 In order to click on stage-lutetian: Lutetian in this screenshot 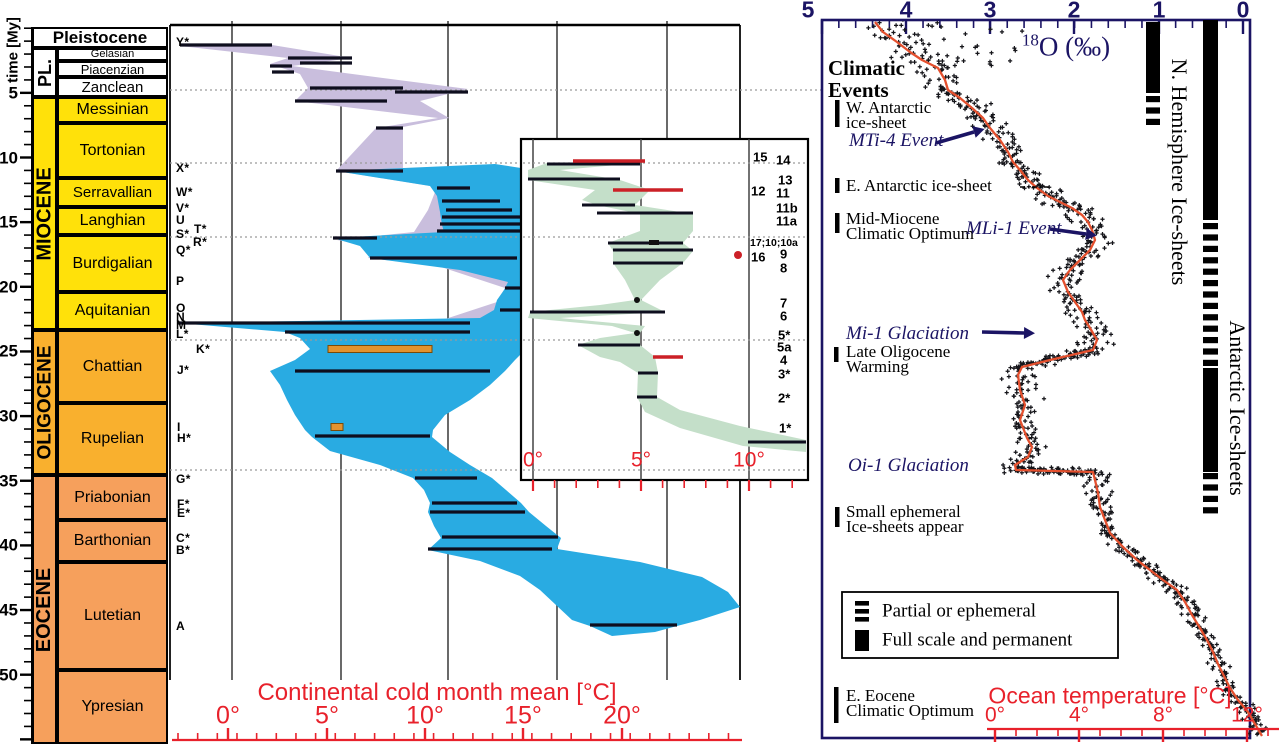, I will do `click(112, 616)`.